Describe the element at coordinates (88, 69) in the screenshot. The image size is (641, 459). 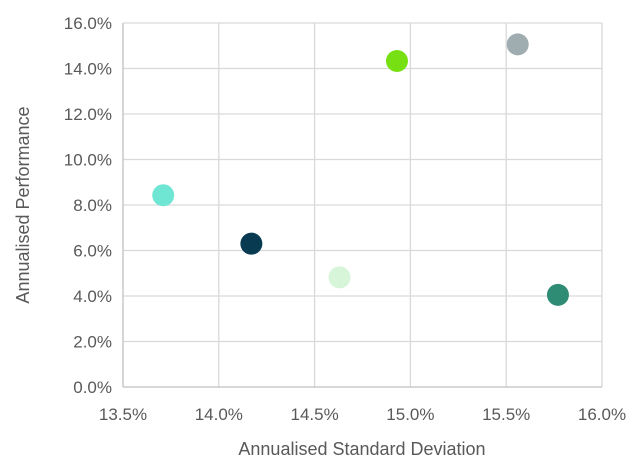
I see `y-tick-label: 14.0%` at that location.